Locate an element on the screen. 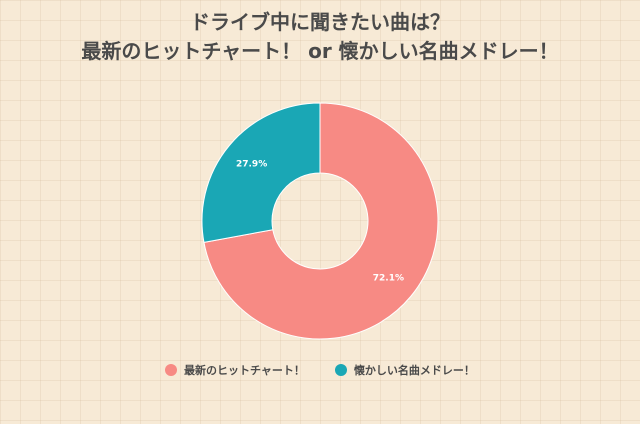 This screenshot has height=424, width=640. donut-labels: 72.1% 27.9% is located at coordinates (320, 222).